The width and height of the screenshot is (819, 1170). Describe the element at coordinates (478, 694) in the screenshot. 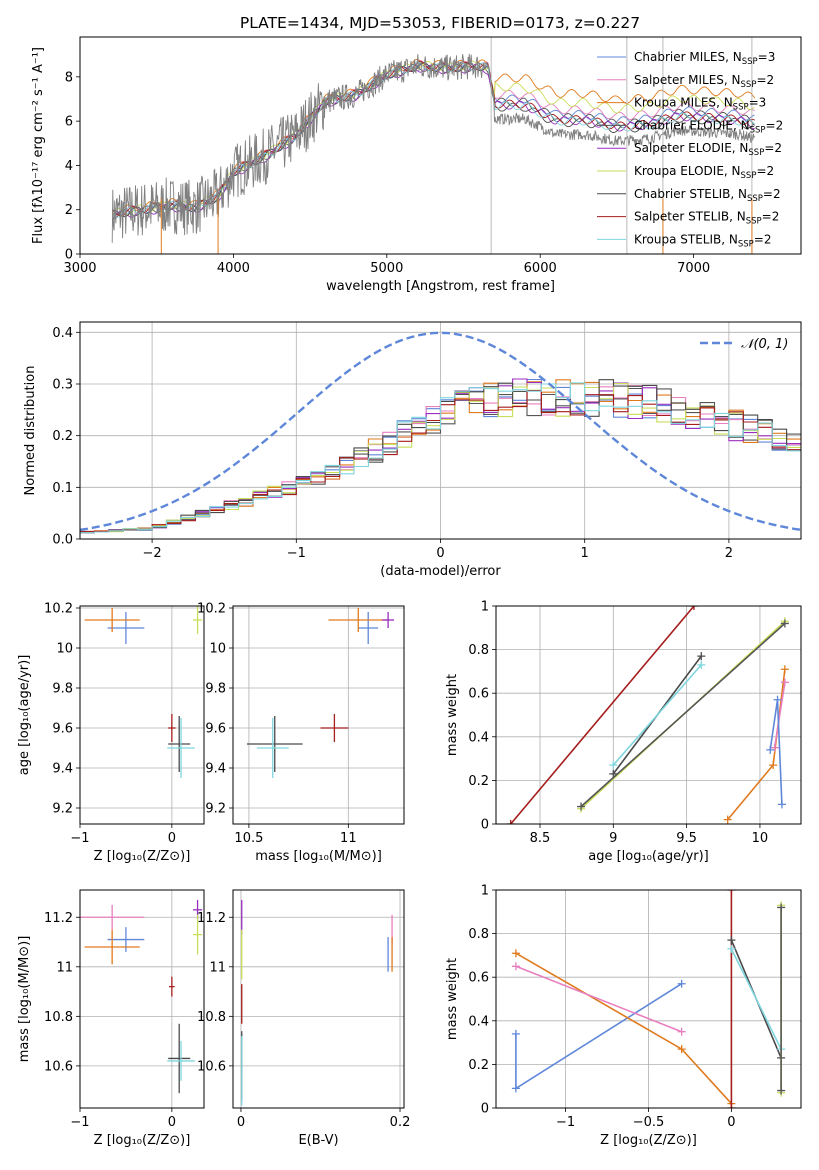

I see `y-tick-label: 0.6` at that location.